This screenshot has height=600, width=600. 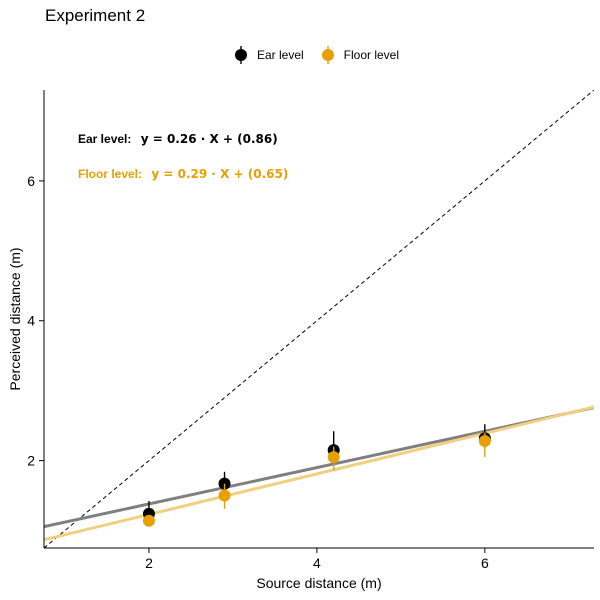 I want to click on legend-label-ear-level: Ear level, so click(x=280, y=55).